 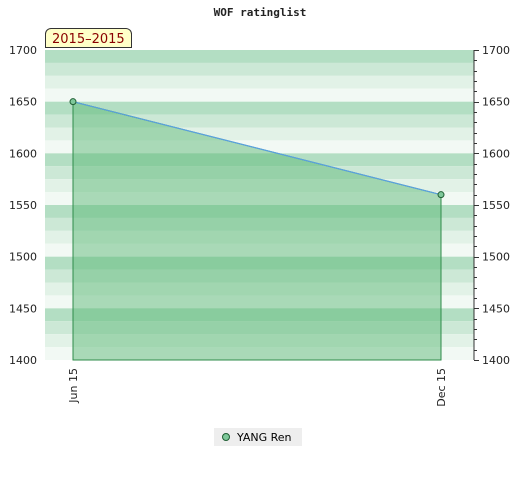 I want to click on y-axis-left: 1400 1450 1500 1550 1600 1650 1700, so click(x=23, y=205).